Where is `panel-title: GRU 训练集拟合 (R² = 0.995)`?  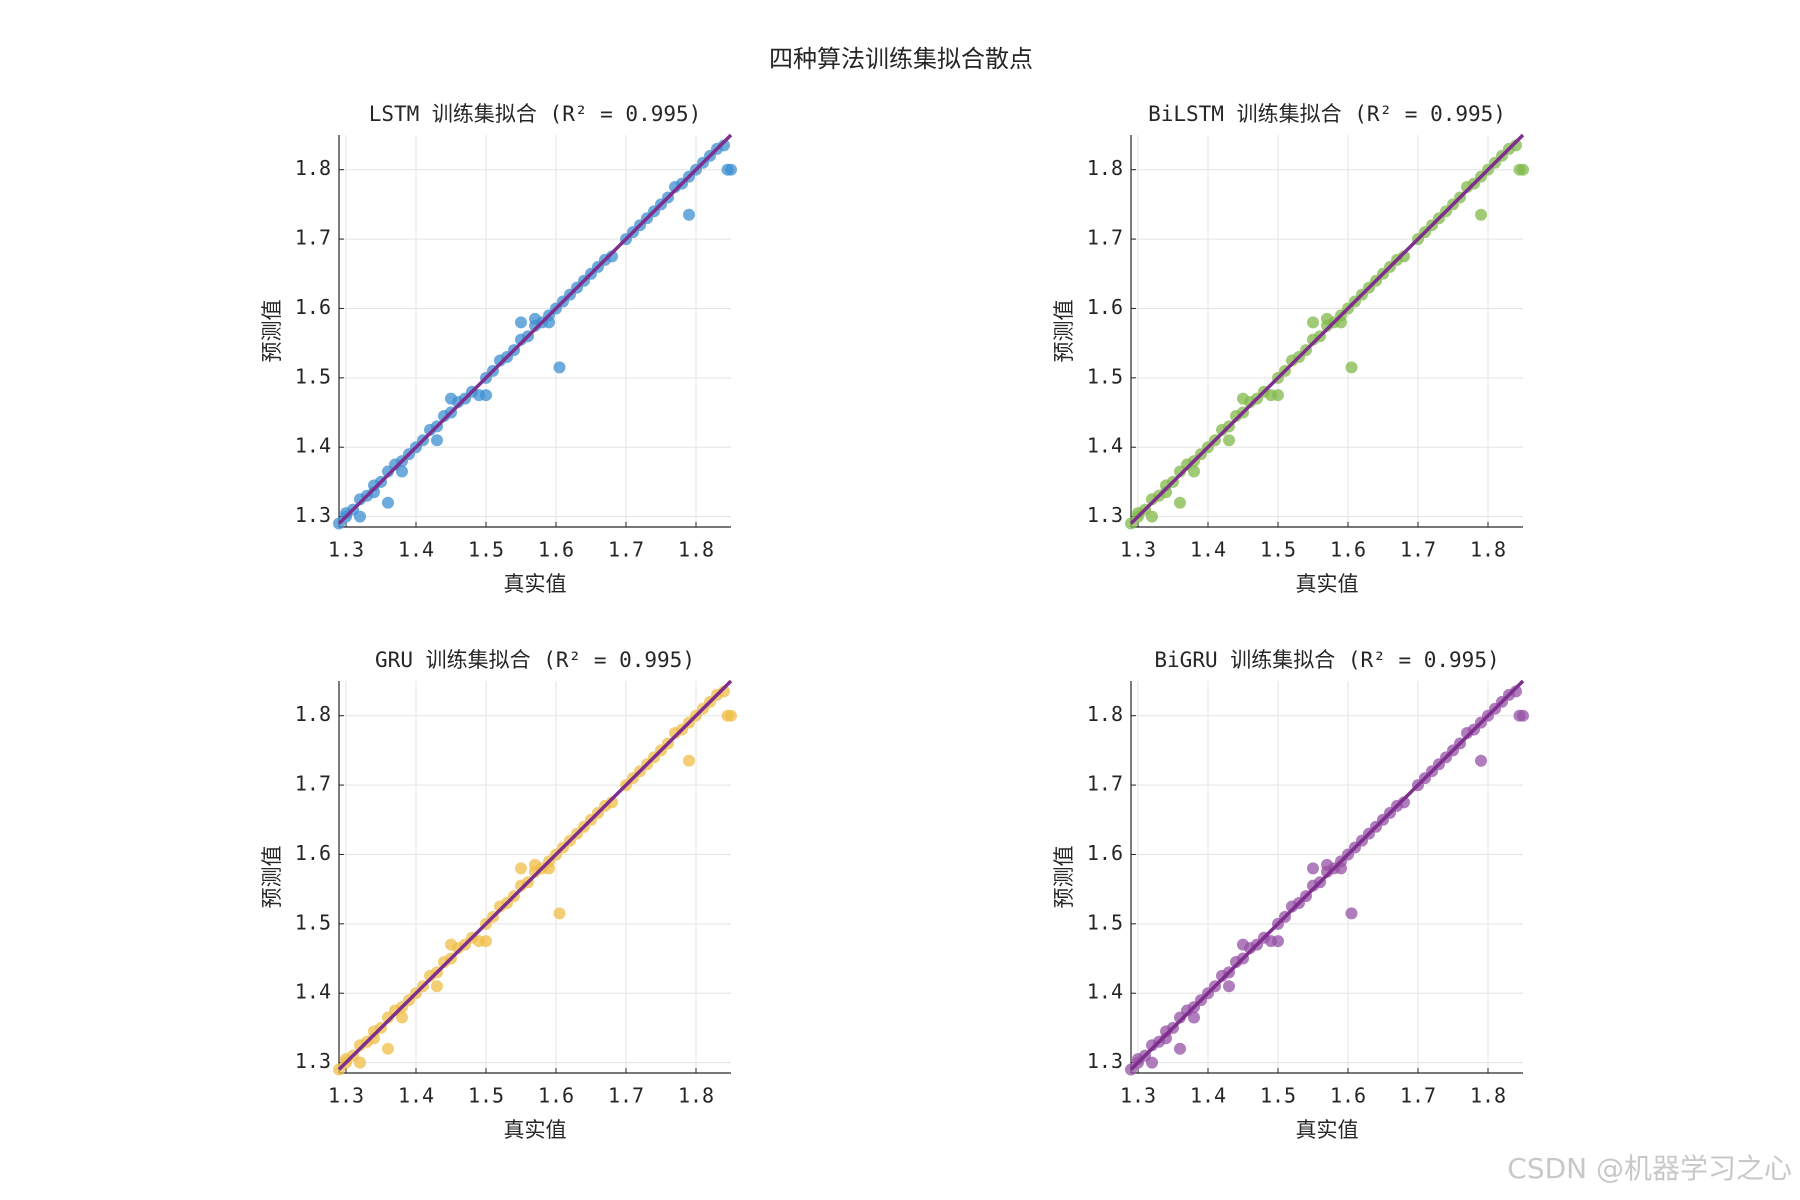
panel-title: GRU 训练集拟合 (R² = 0.995) is located at coordinates (535, 660).